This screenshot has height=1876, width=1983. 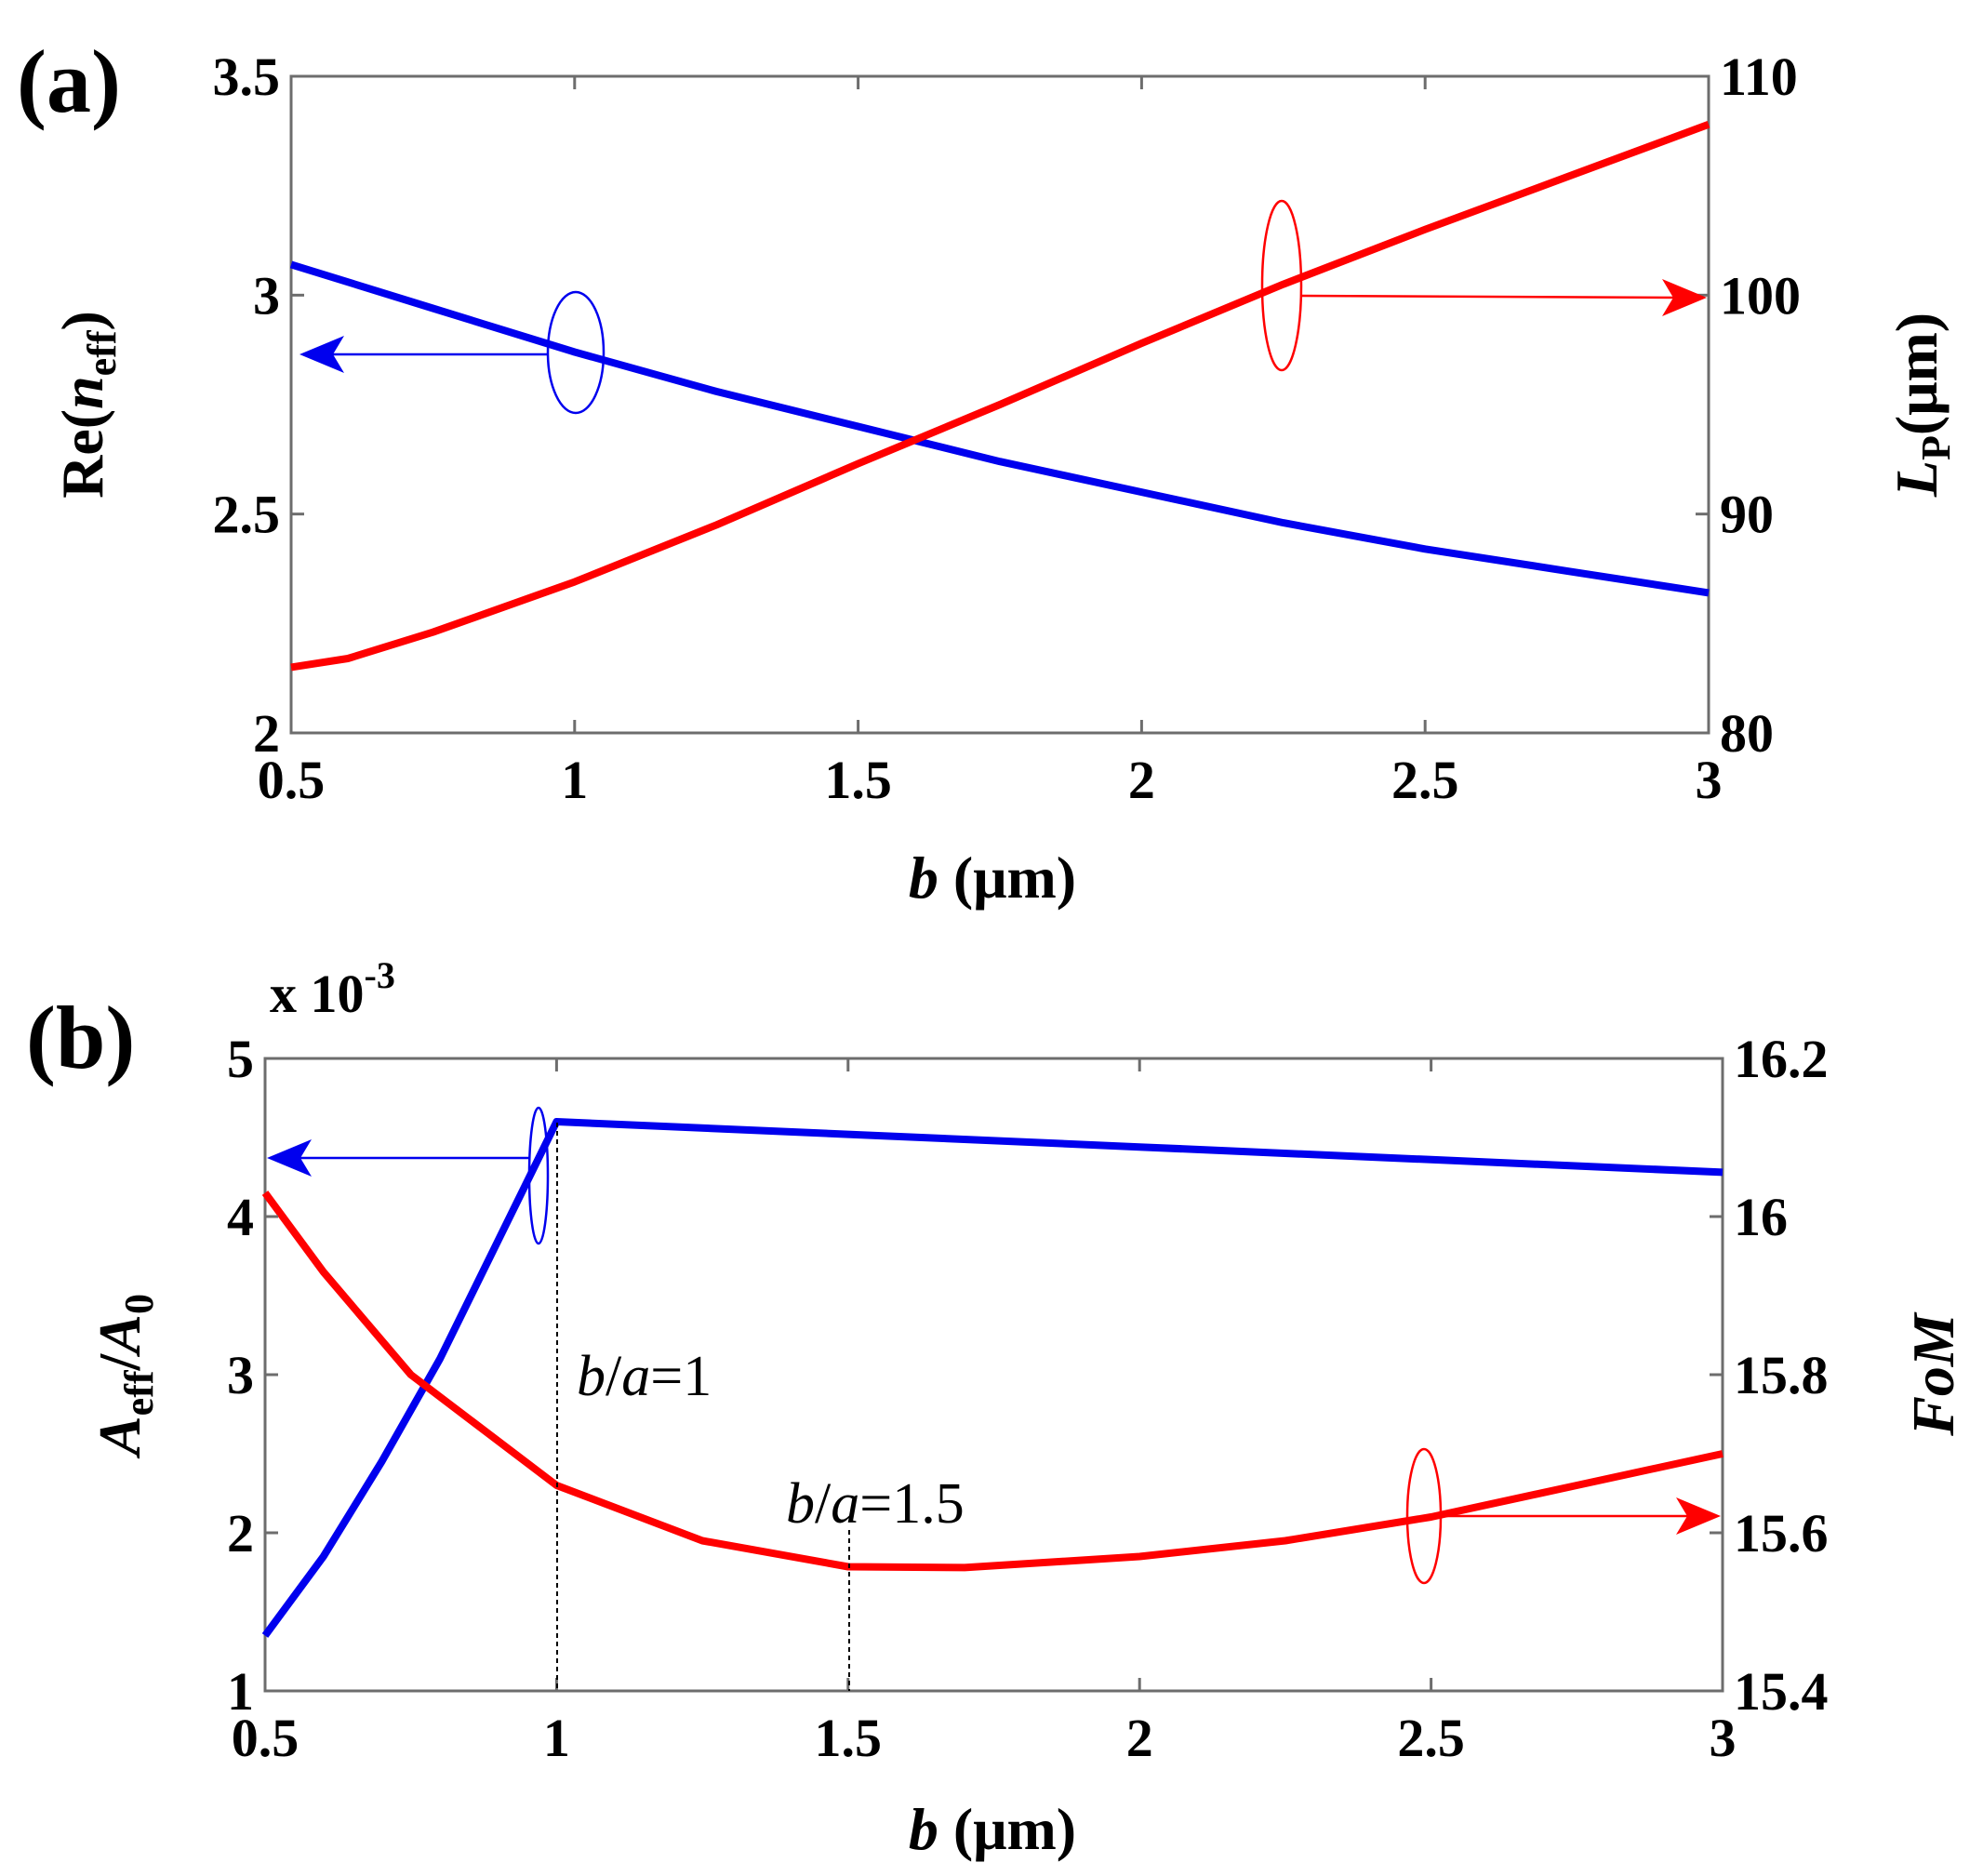 What do you see at coordinates (556, 1738) in the screenshot?
I see `panel-b-x-tick-label: 1` at bounding box center [556, 1738].